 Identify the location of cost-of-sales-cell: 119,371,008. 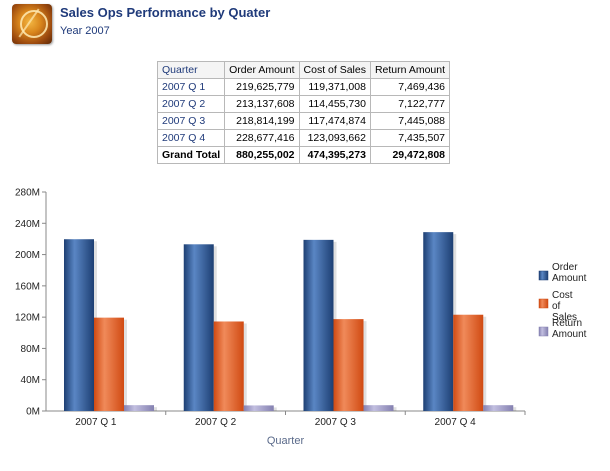
(334, 87).